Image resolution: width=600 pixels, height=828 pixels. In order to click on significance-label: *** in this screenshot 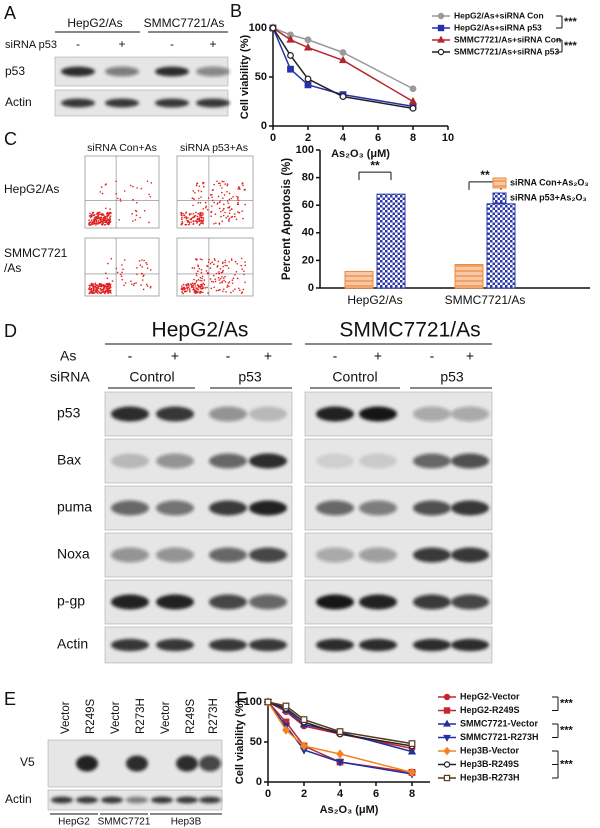, I will do `click(571, 46)`.